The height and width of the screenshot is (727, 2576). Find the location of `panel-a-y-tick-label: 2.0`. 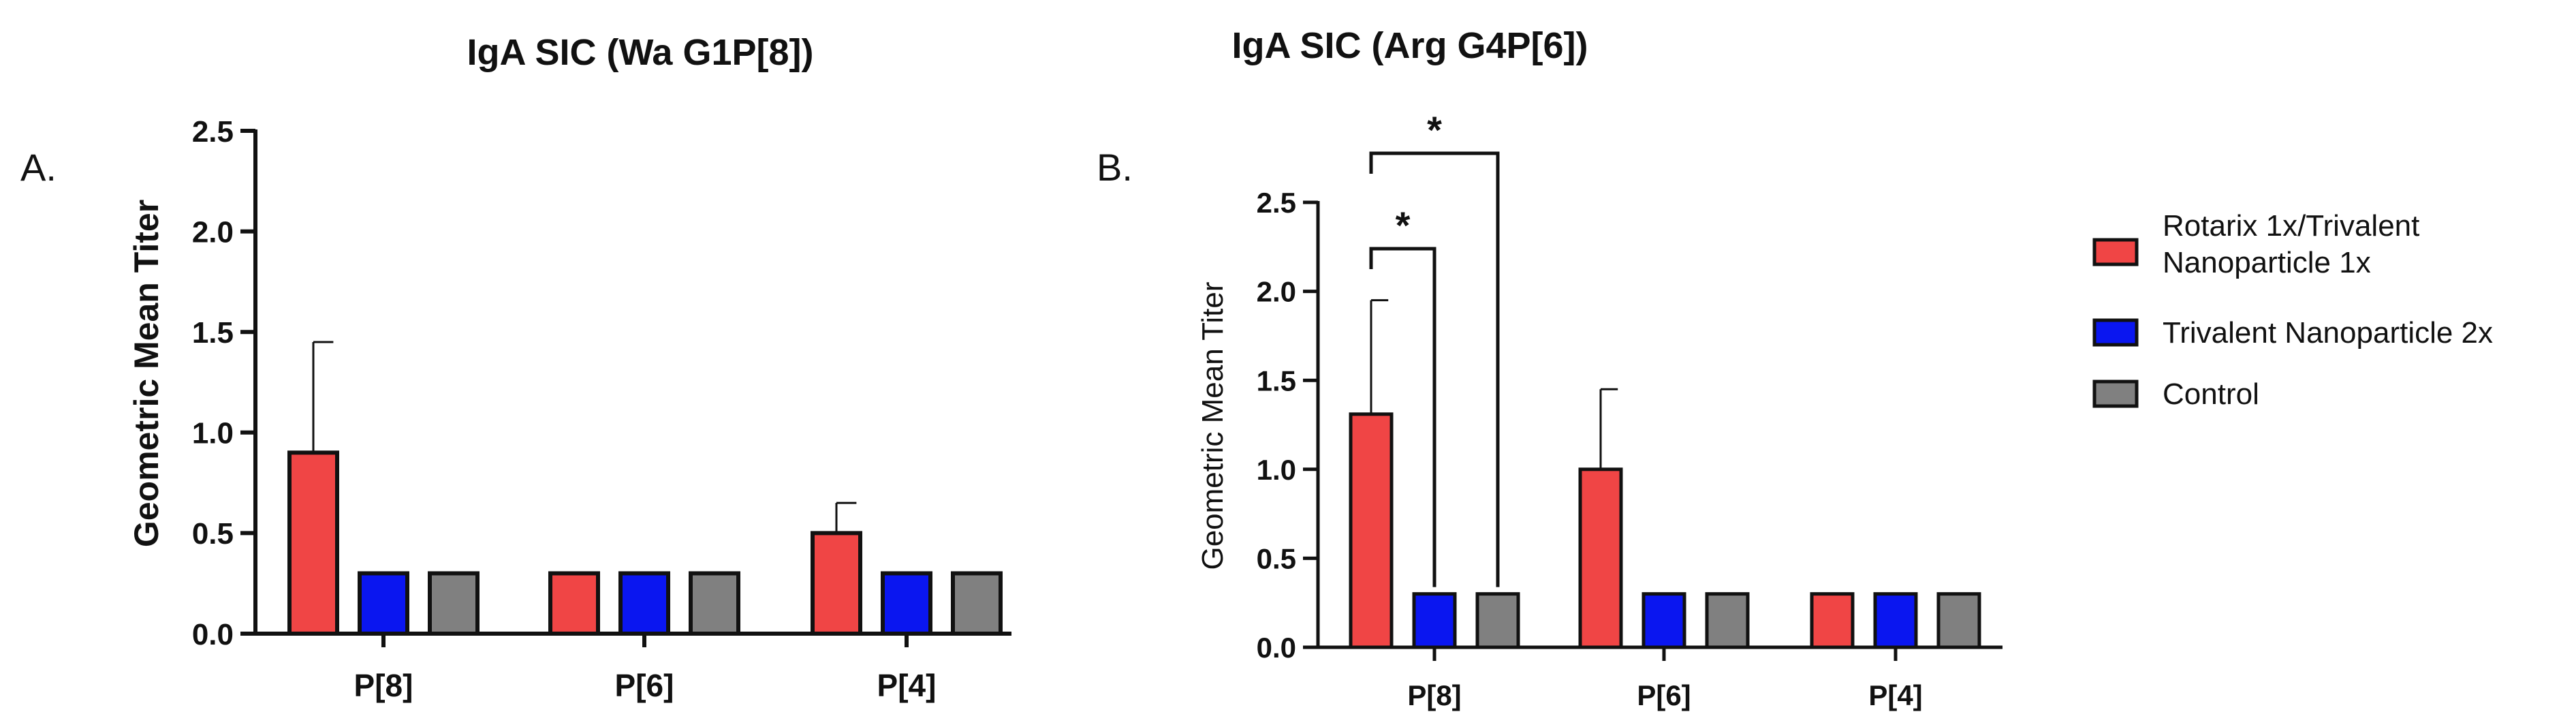

panel-a-y-tick-label: 2.0 is located at coordinates (213, 232).